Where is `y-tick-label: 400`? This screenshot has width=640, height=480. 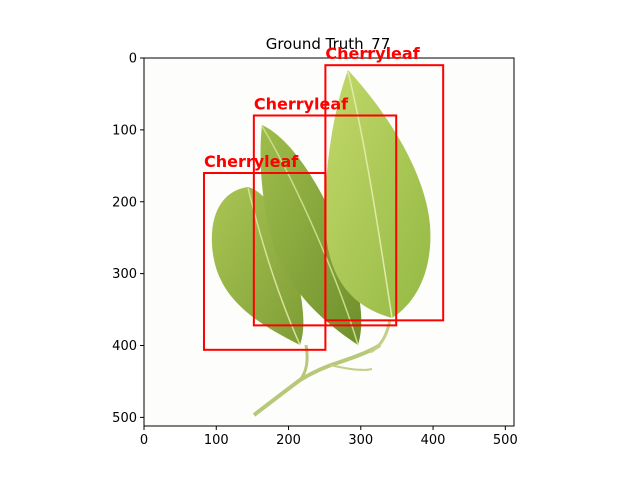
y-tick-label: 400 is located at coordinates (124, 346).